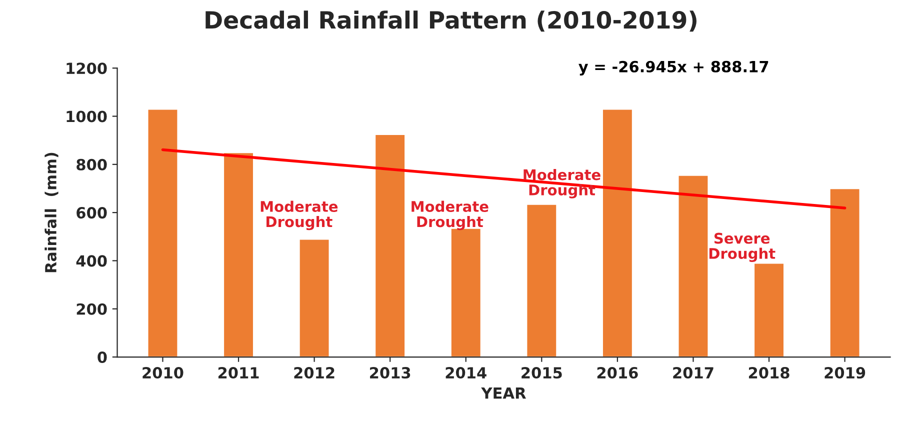 This screenshot has width=902, height=423. I want to click on y-tick-label: 600, so click(91, 213).